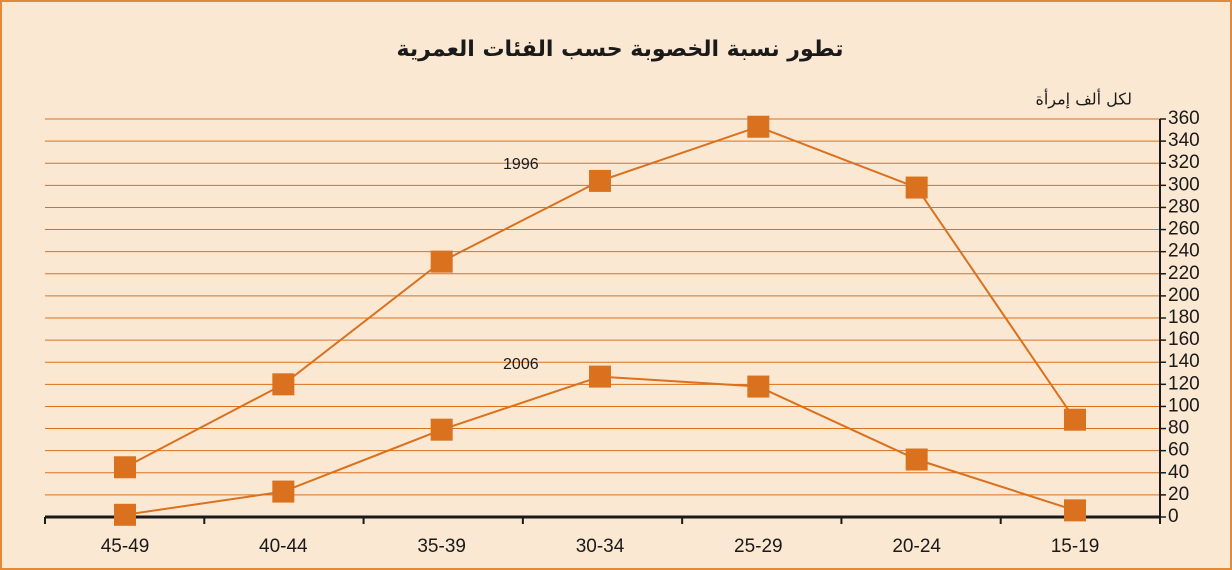  What do you see at coordinates (1173, 516) in the screenshot?
I see `y-tick-label: 0` at bounding box center [1173, 516].